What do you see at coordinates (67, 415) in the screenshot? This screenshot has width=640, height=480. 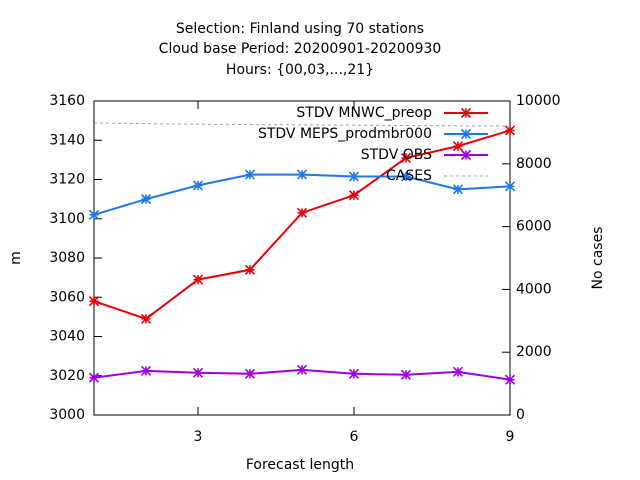 I see `y-tick-left-label: 3000` at bounding box center [67, 415].